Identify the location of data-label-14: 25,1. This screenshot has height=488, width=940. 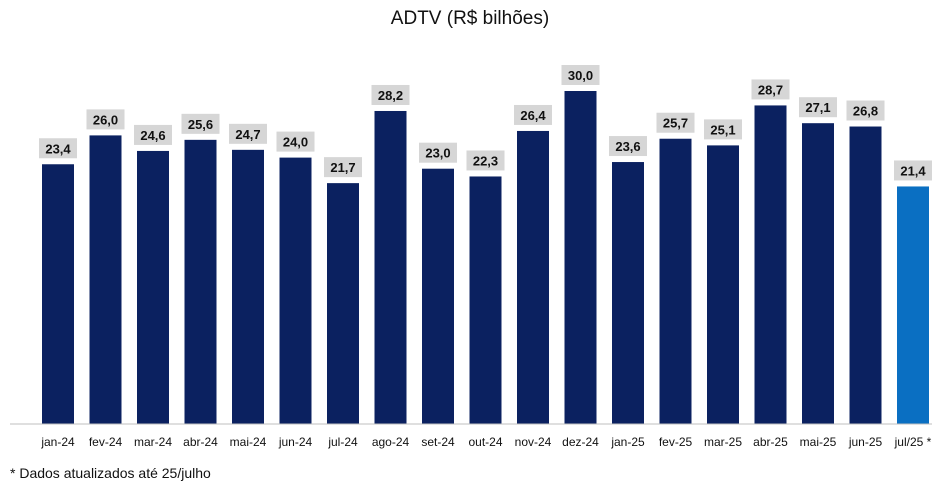
(723, 129).